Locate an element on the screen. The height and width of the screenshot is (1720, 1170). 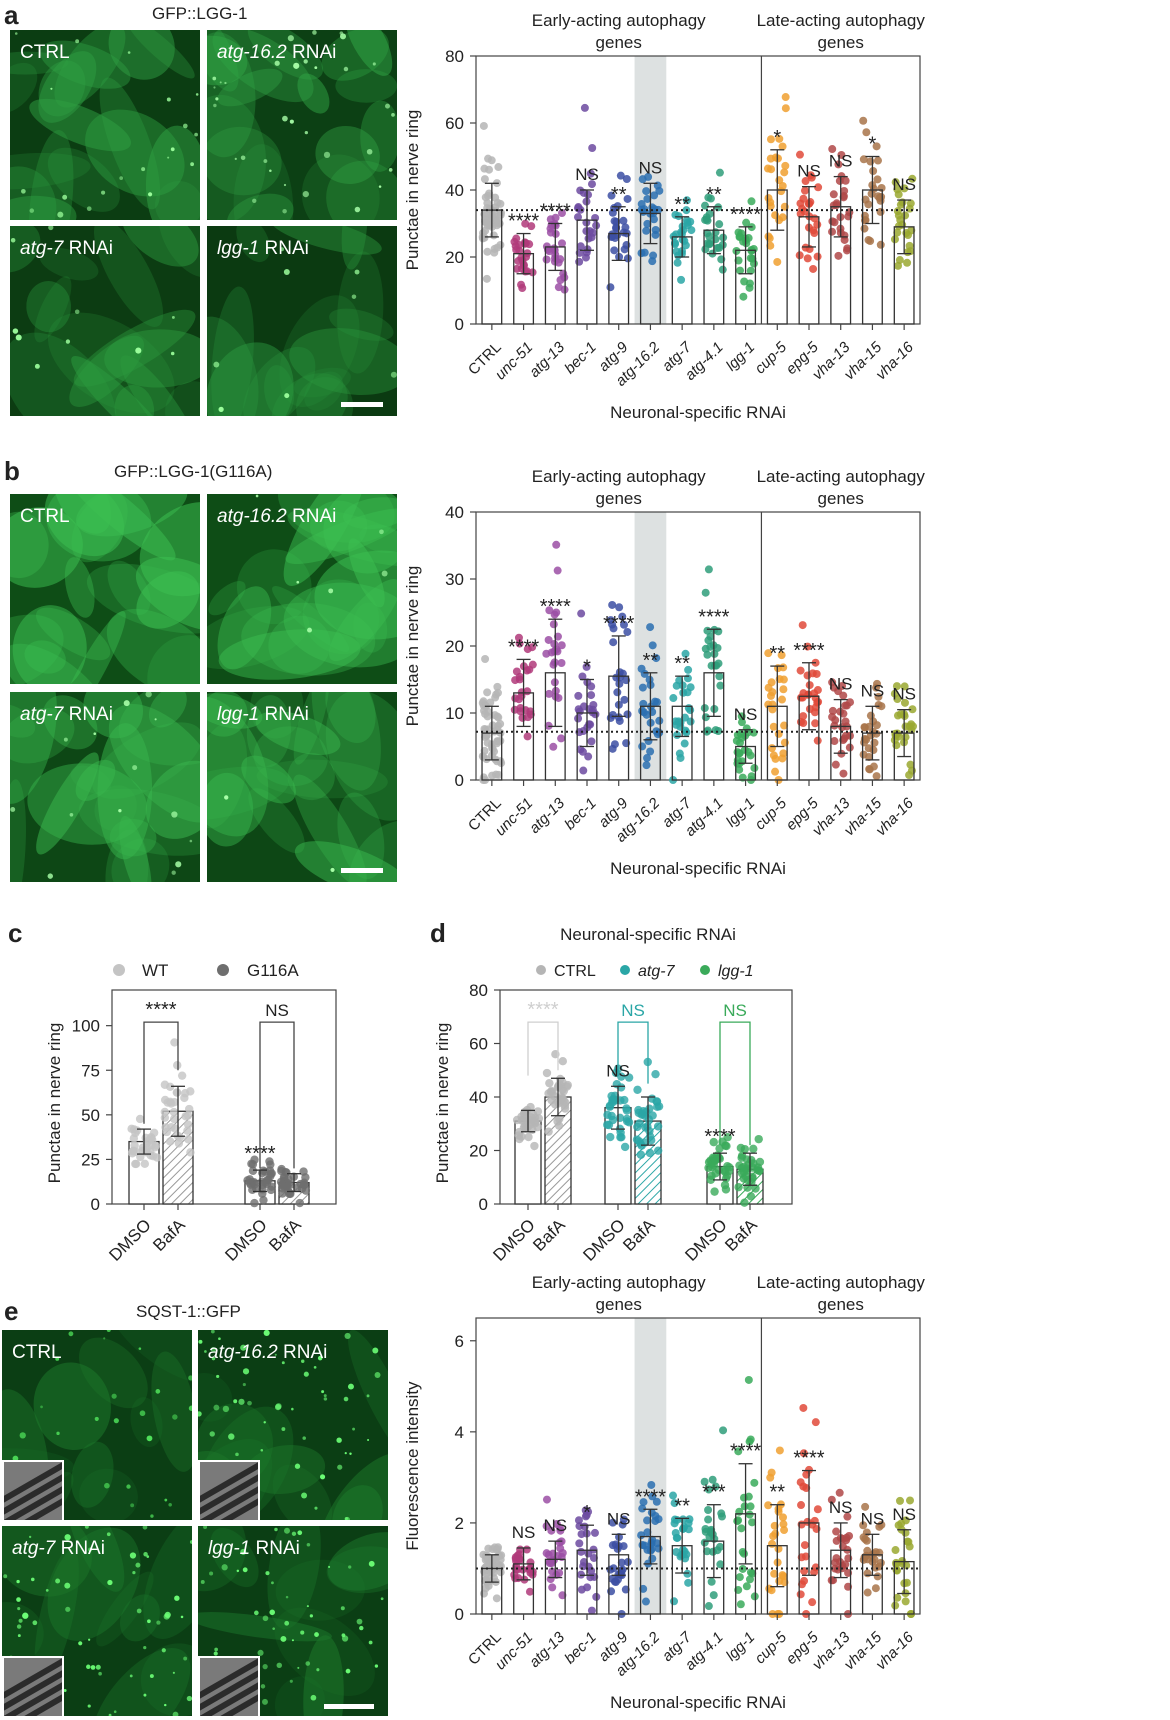
micrograph-b-ctrl: CTRL is located at coordinates (105, 589).